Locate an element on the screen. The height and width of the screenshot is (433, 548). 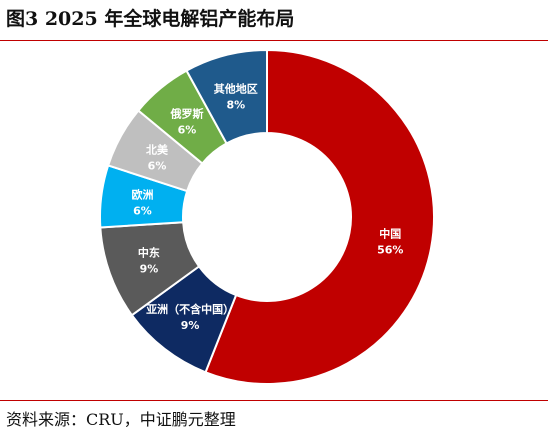
slice-label-0: 中国 is located at coordinates (390, 234).